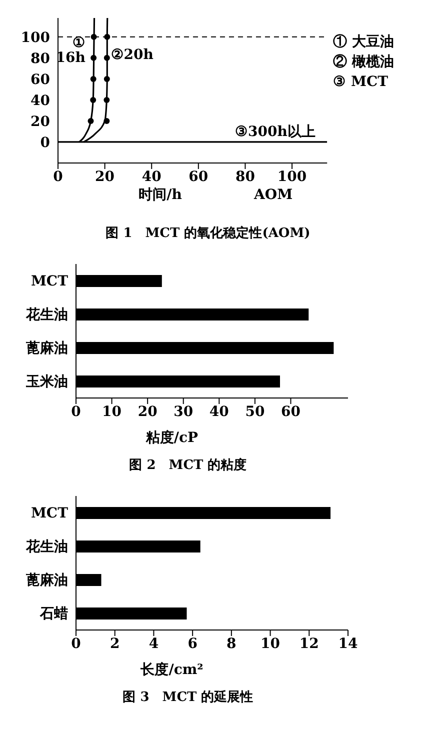  What do you see at coordinates (363, 42) in the screenshot?
I see `text: ① 大豆油` at bounding box center [363, 42].